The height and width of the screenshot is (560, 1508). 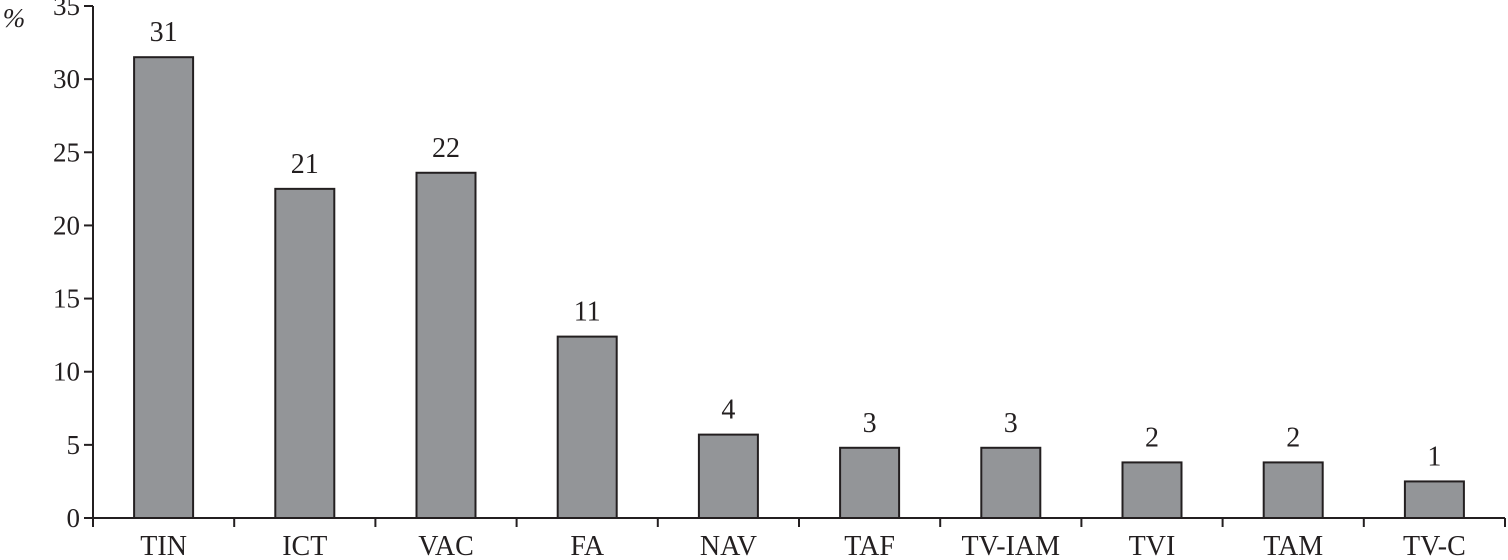 I want to click on x-category-label: TIN, so click(x=163, y=545).